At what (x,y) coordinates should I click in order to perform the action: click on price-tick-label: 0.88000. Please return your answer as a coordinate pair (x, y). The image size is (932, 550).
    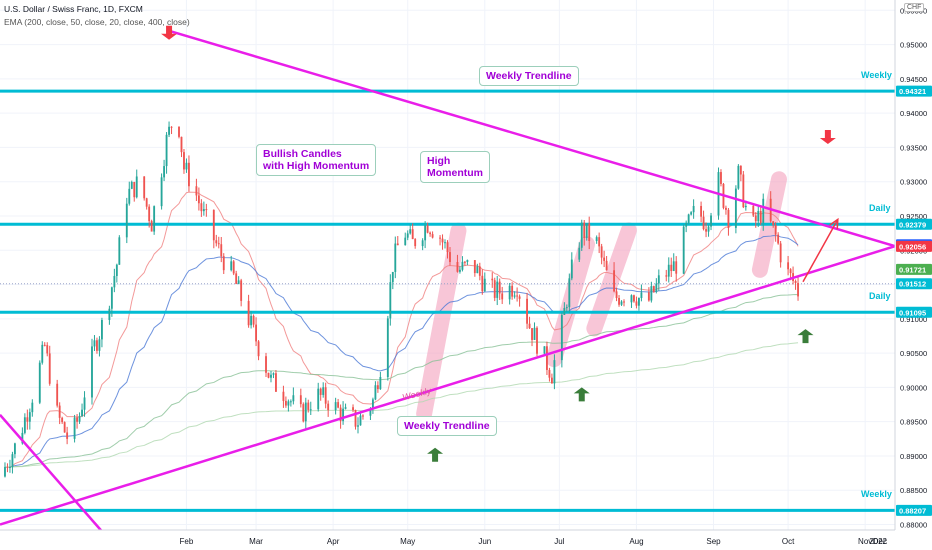
    Looking at the image, I should click on (913, 525).